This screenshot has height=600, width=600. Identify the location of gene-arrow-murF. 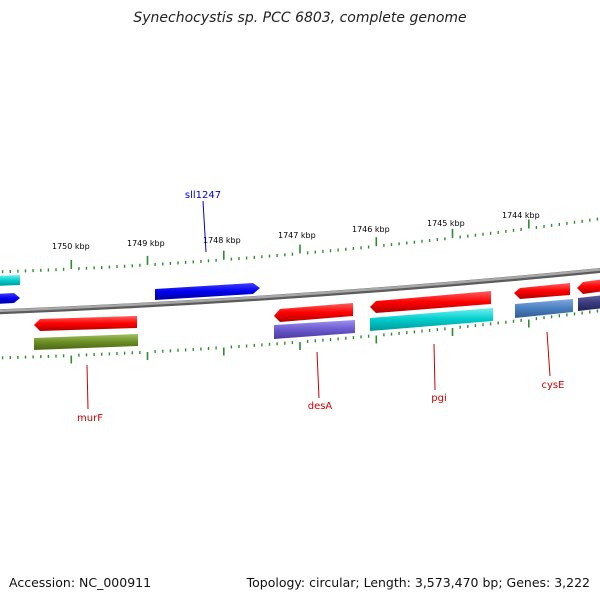
(85, 323).